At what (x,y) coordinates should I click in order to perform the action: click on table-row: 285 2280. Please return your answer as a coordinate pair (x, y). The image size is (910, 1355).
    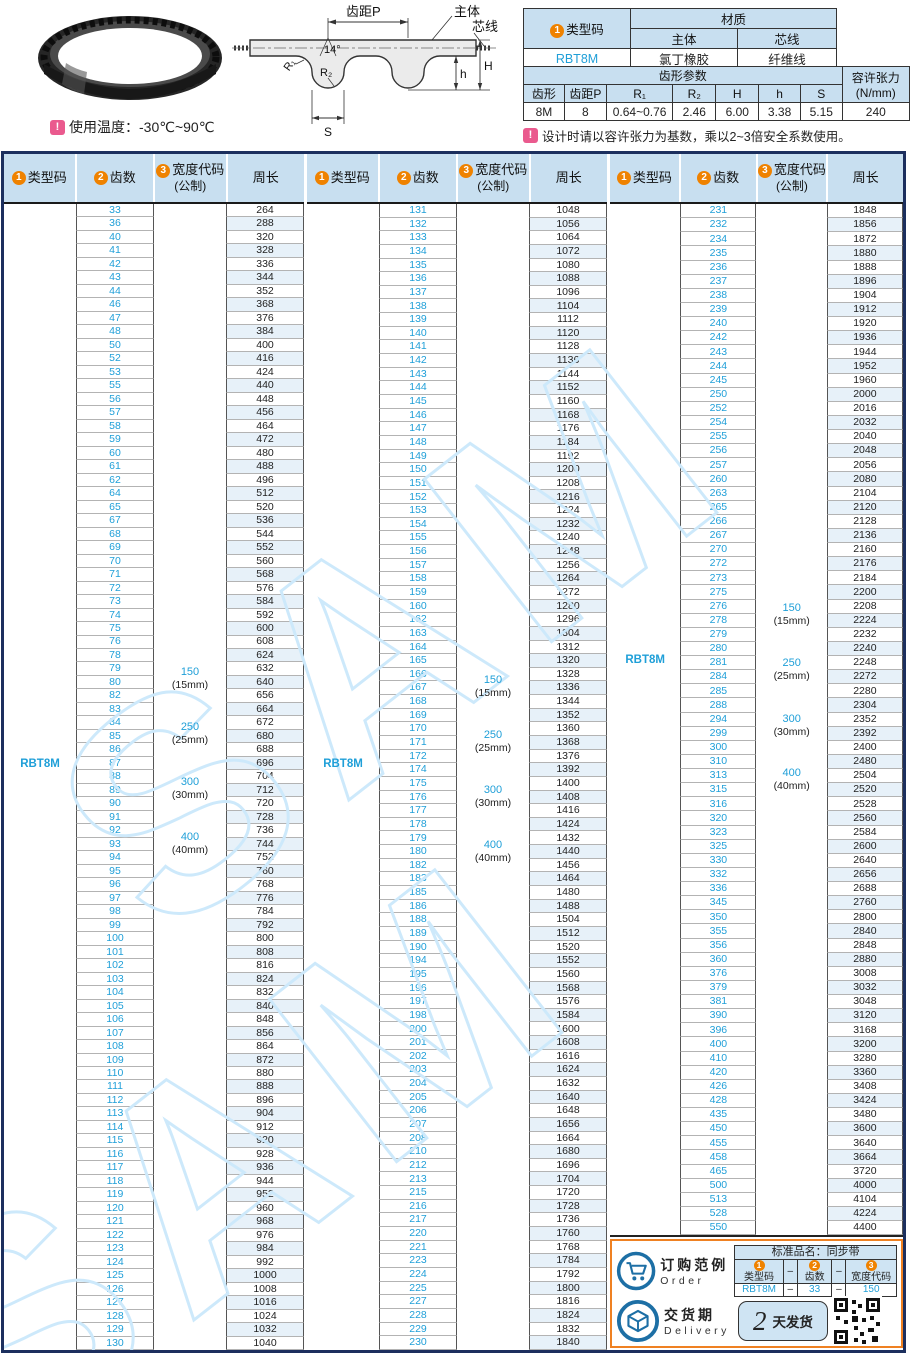
    Looking at the image, I should click on (756, 691).